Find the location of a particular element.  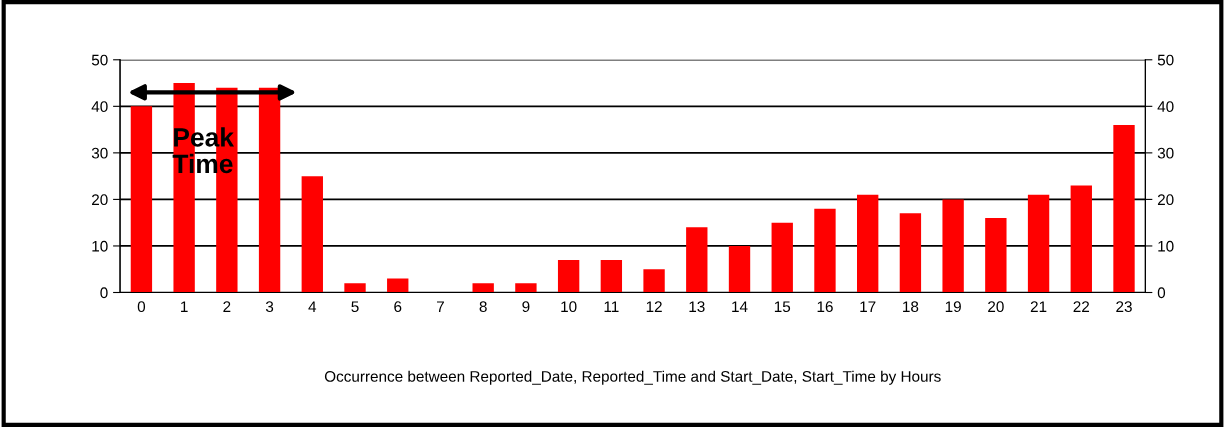

y-tick-label: 50 is located at coordinates (99, 60).